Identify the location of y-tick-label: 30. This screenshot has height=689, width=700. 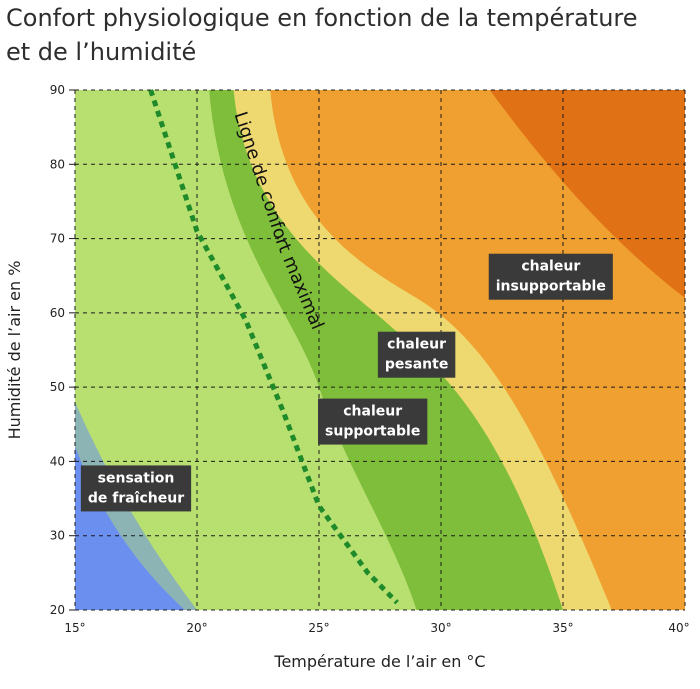
(57, 536).